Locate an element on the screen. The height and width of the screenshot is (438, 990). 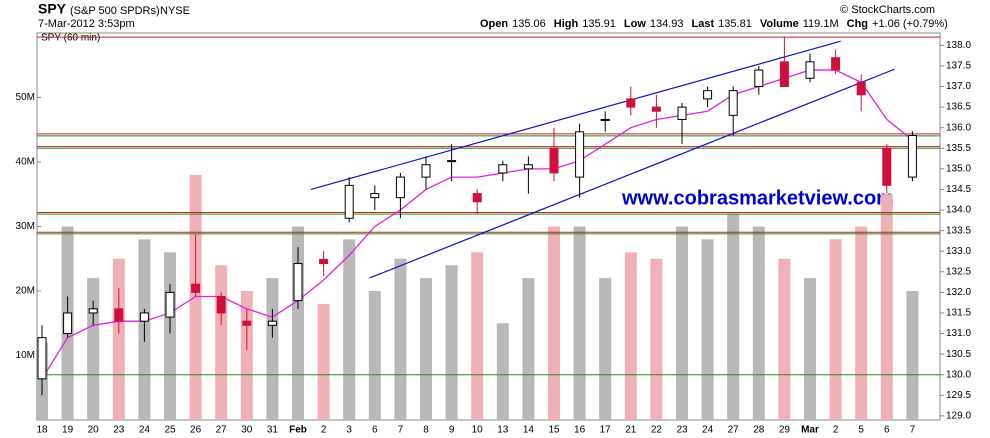
x-tick-label: 28 is located at coordinates (759, 430).